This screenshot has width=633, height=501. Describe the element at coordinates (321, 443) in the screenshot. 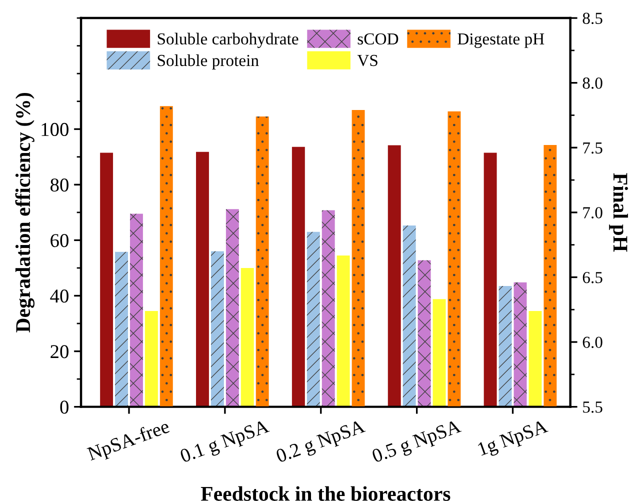

I see `x-tick-label: 0.2 g NpSA` at that location.